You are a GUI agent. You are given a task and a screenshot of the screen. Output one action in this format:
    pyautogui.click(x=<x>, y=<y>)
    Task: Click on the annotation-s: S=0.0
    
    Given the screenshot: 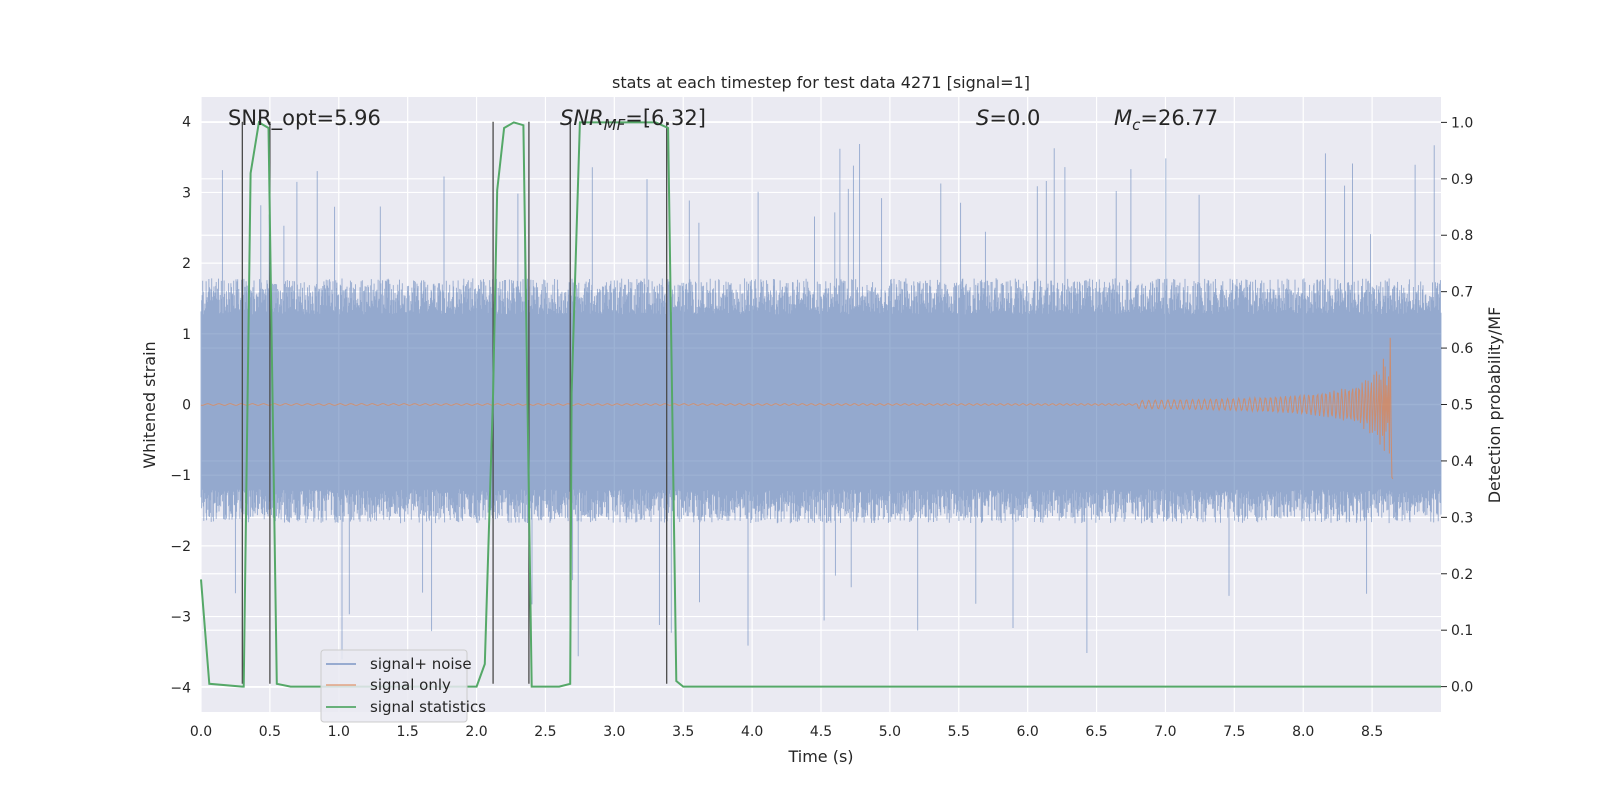 What is the action you would take?
    pyautogui.click(x=1008, y=118)
    